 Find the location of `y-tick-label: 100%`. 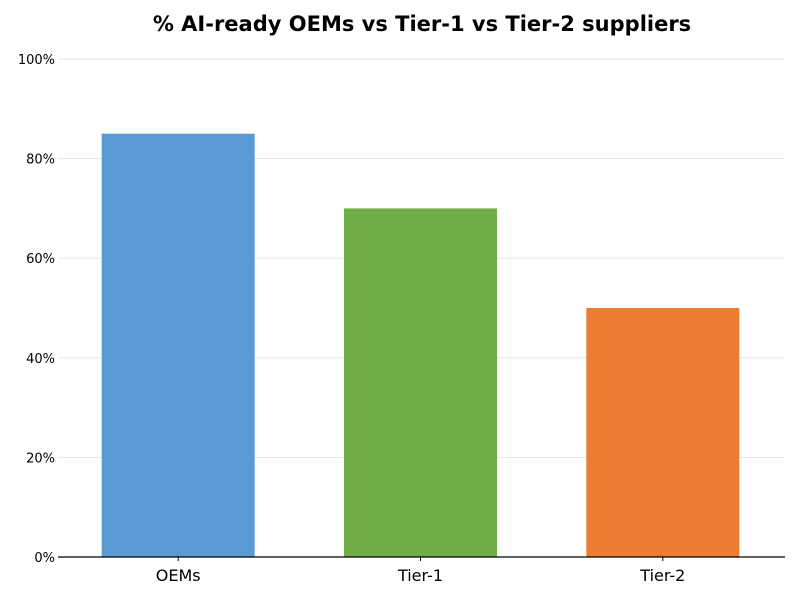

y-tick-label: 100% is located at coordinates (36, 60).